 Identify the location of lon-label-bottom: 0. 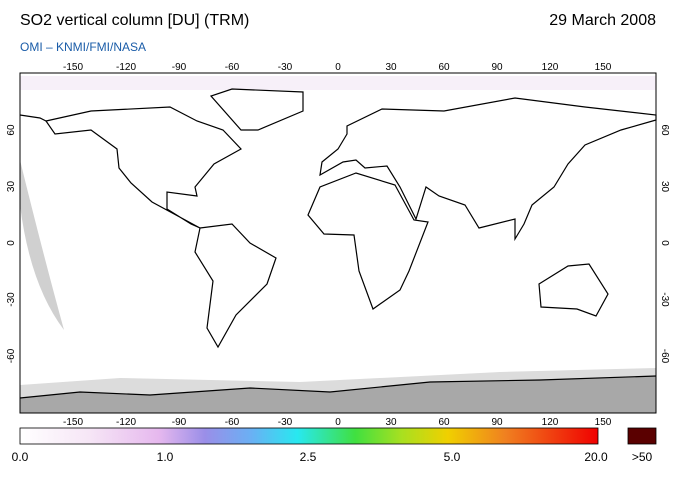
(338, 422).